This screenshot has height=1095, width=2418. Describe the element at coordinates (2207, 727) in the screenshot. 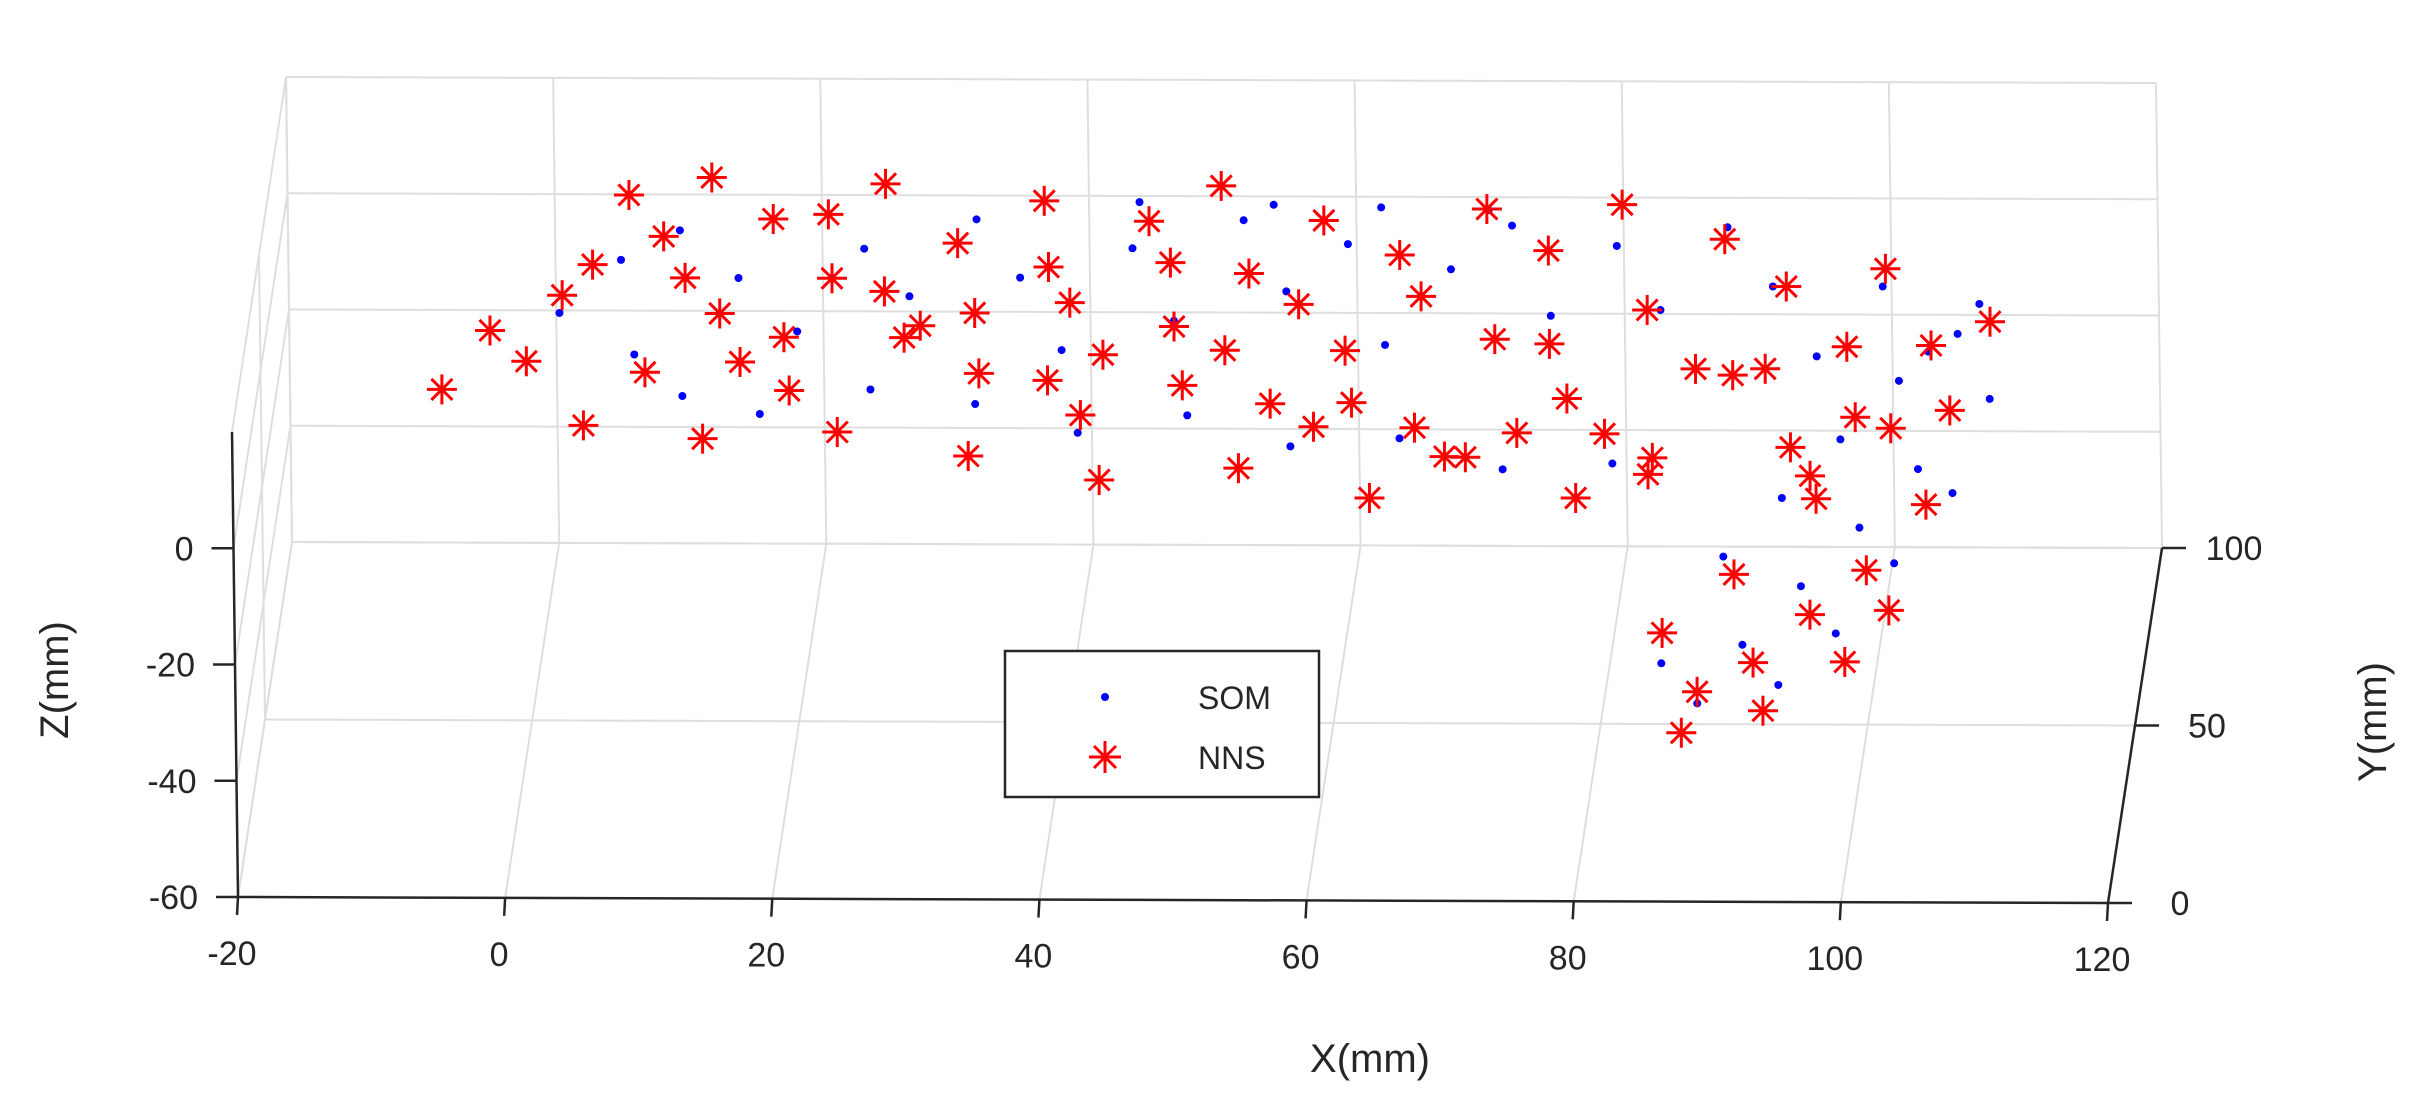

I see `y-tick-label: 50` at that location.